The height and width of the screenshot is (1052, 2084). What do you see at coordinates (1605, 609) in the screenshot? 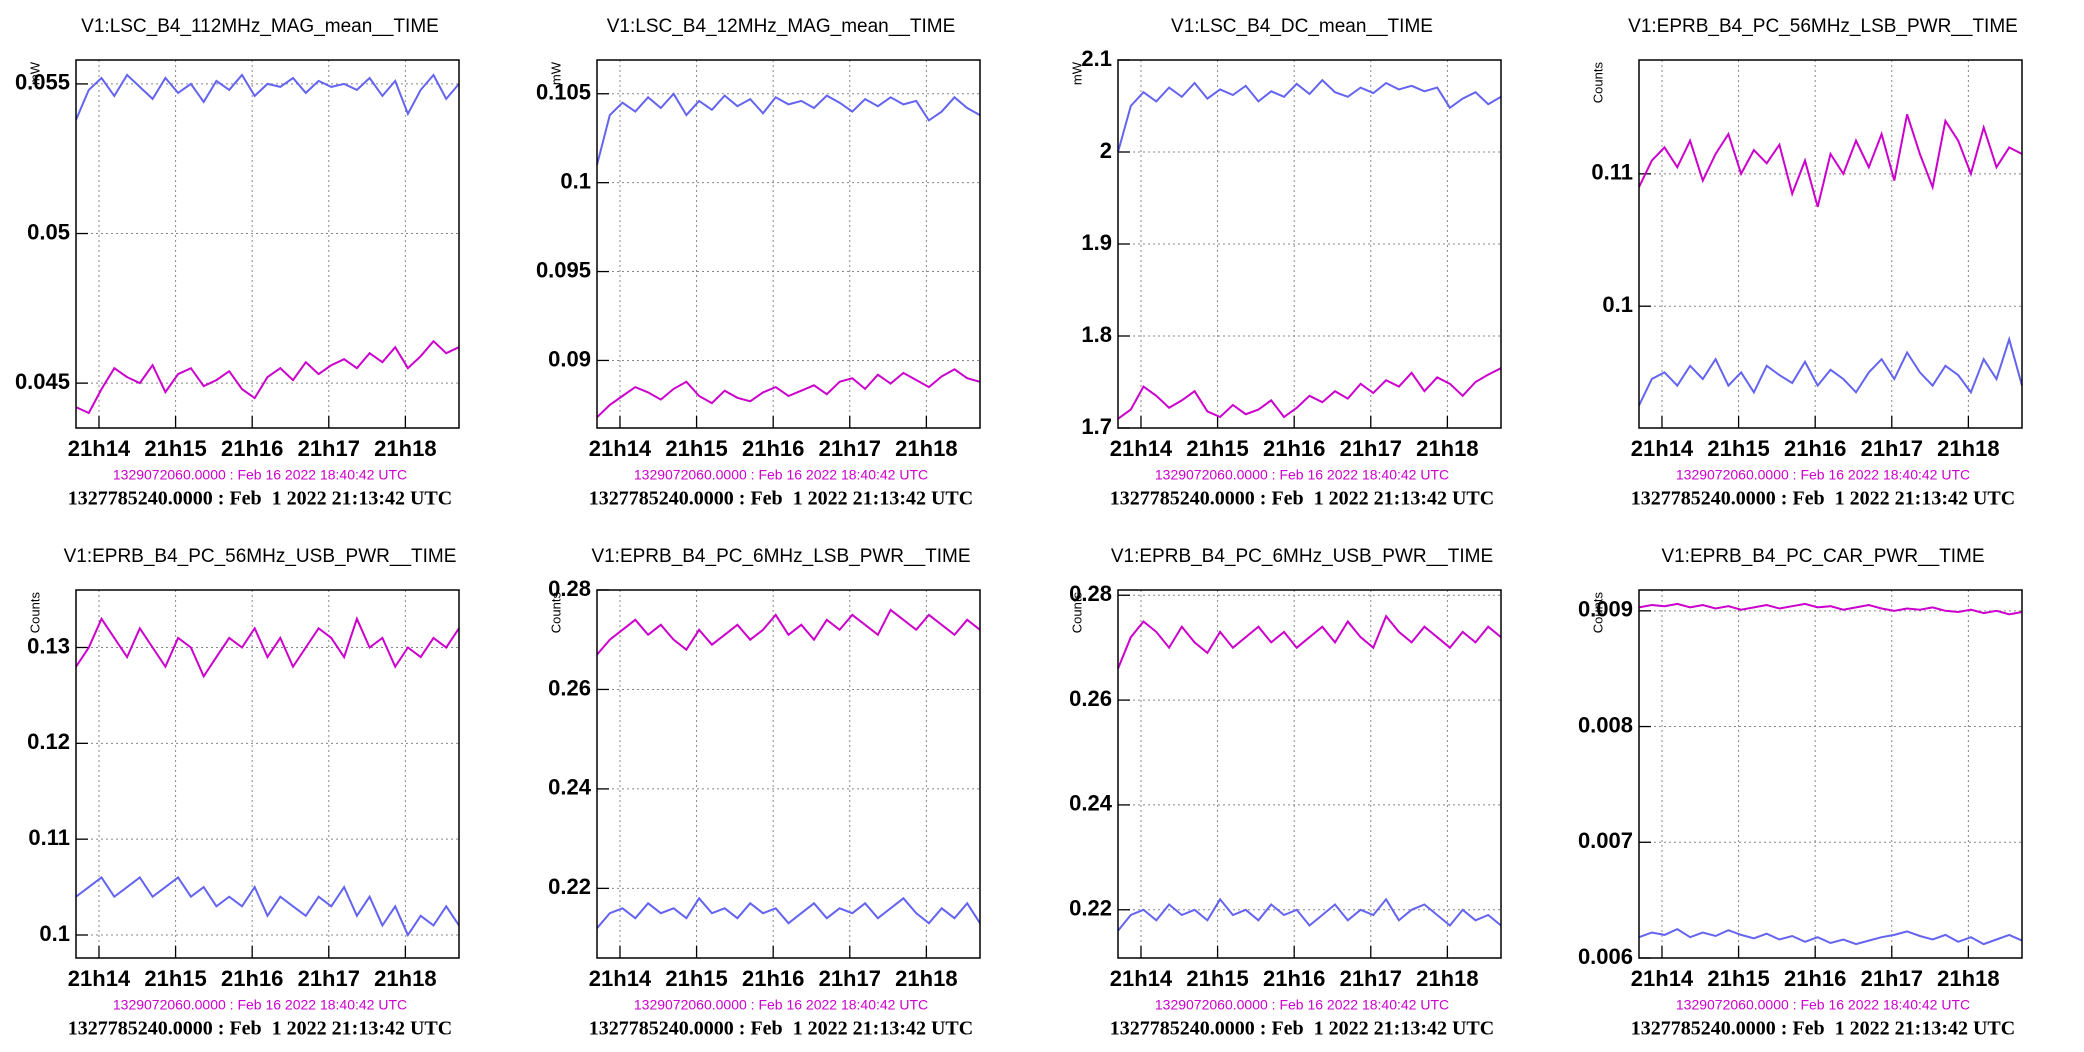
I see `y-tick-label: 0.009` at bounding box center [1605, 609].